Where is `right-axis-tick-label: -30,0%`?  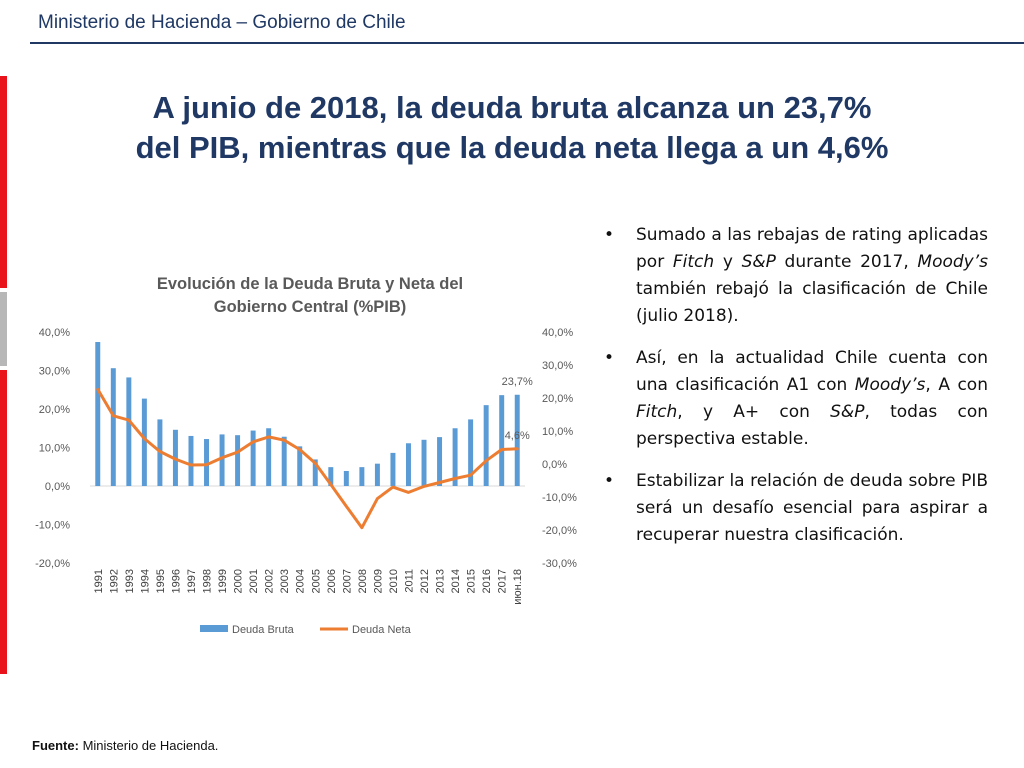 right-axis-tick-label: -30,0% is located at coordinates (559, 564).